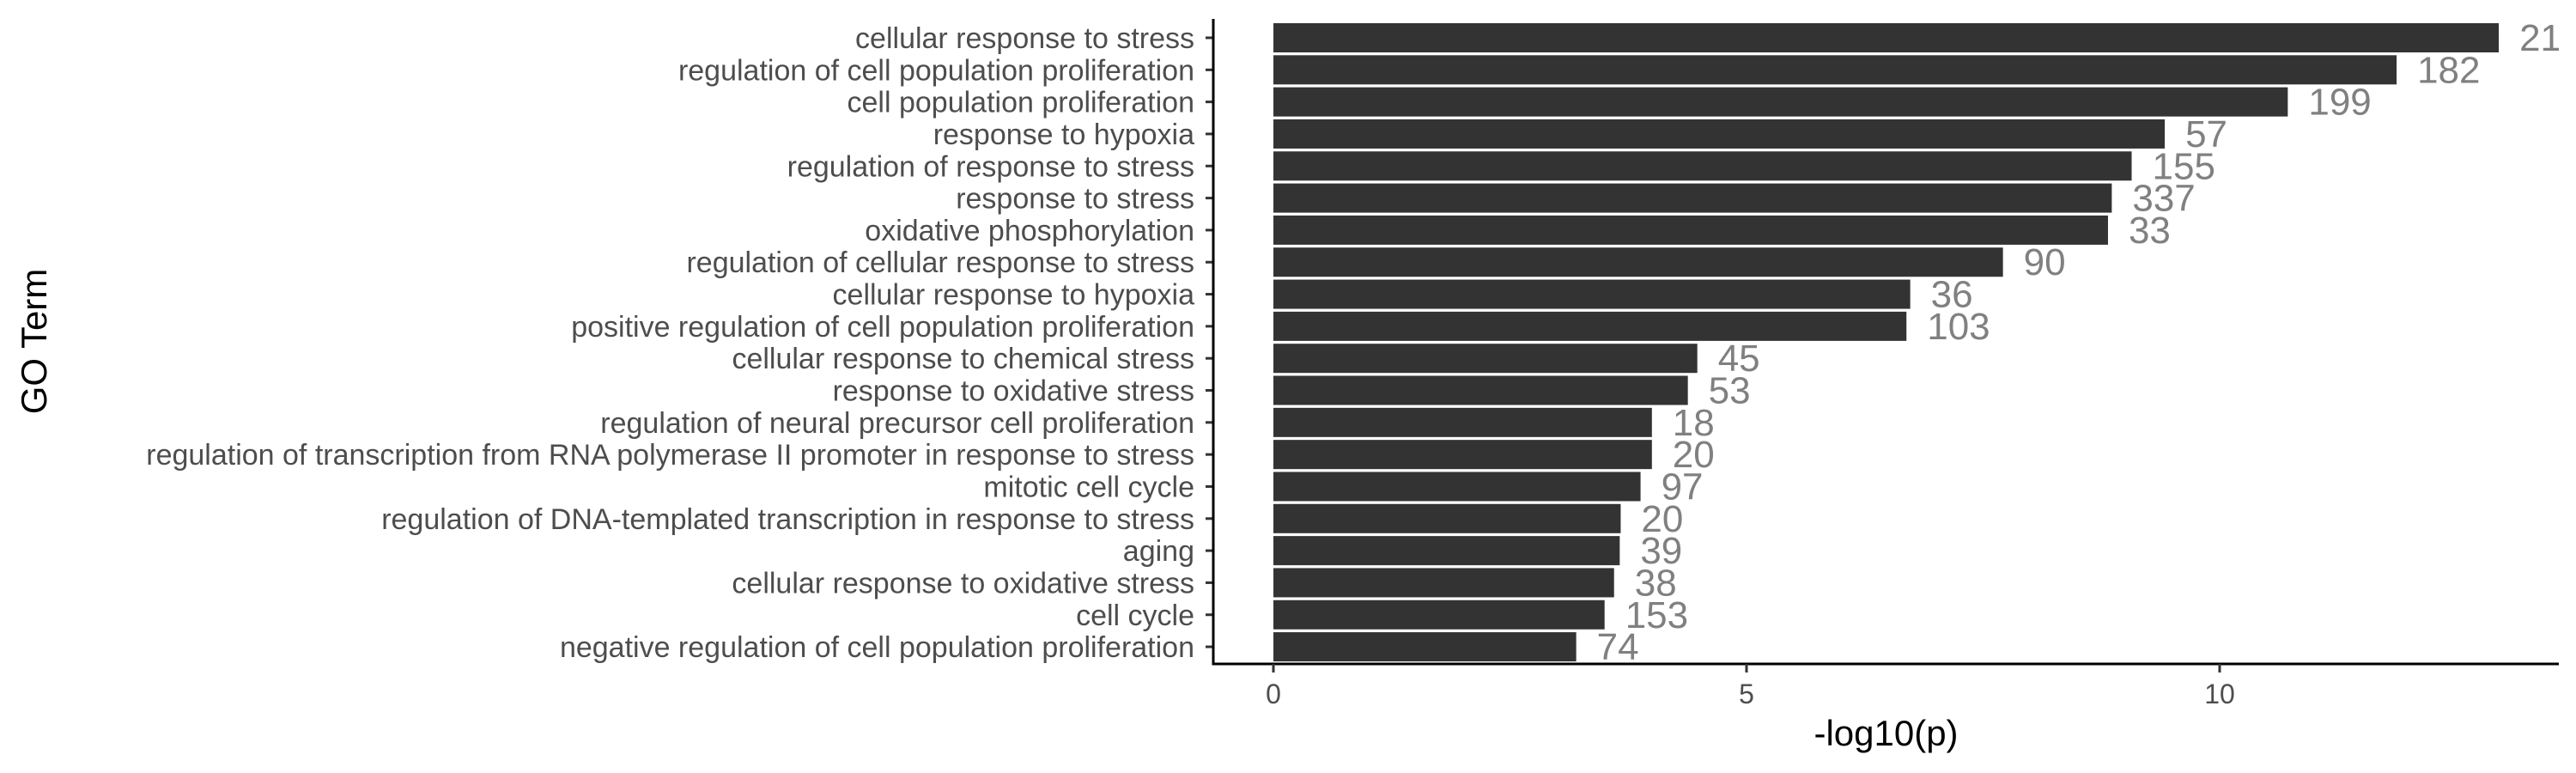  What do you see at coordinates (1135, 616) in the screenshot?
I see `y-tick-label-18: cell cycle` at bounding box center [1135, 616].